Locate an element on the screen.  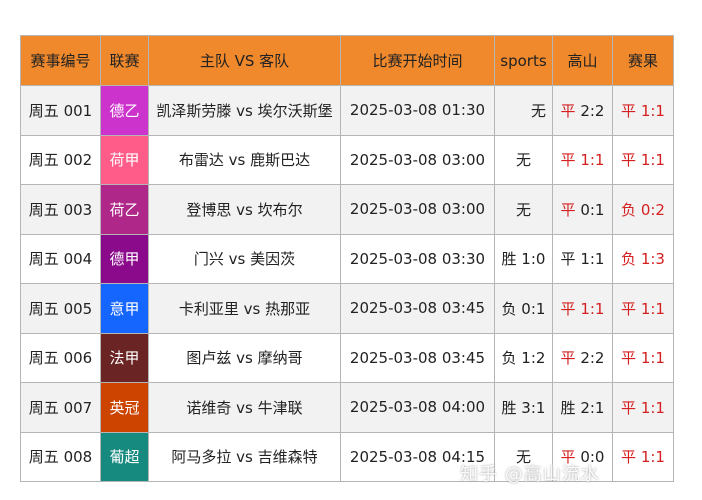
match-id: 周五 004 is located at coordinates (60, 258).